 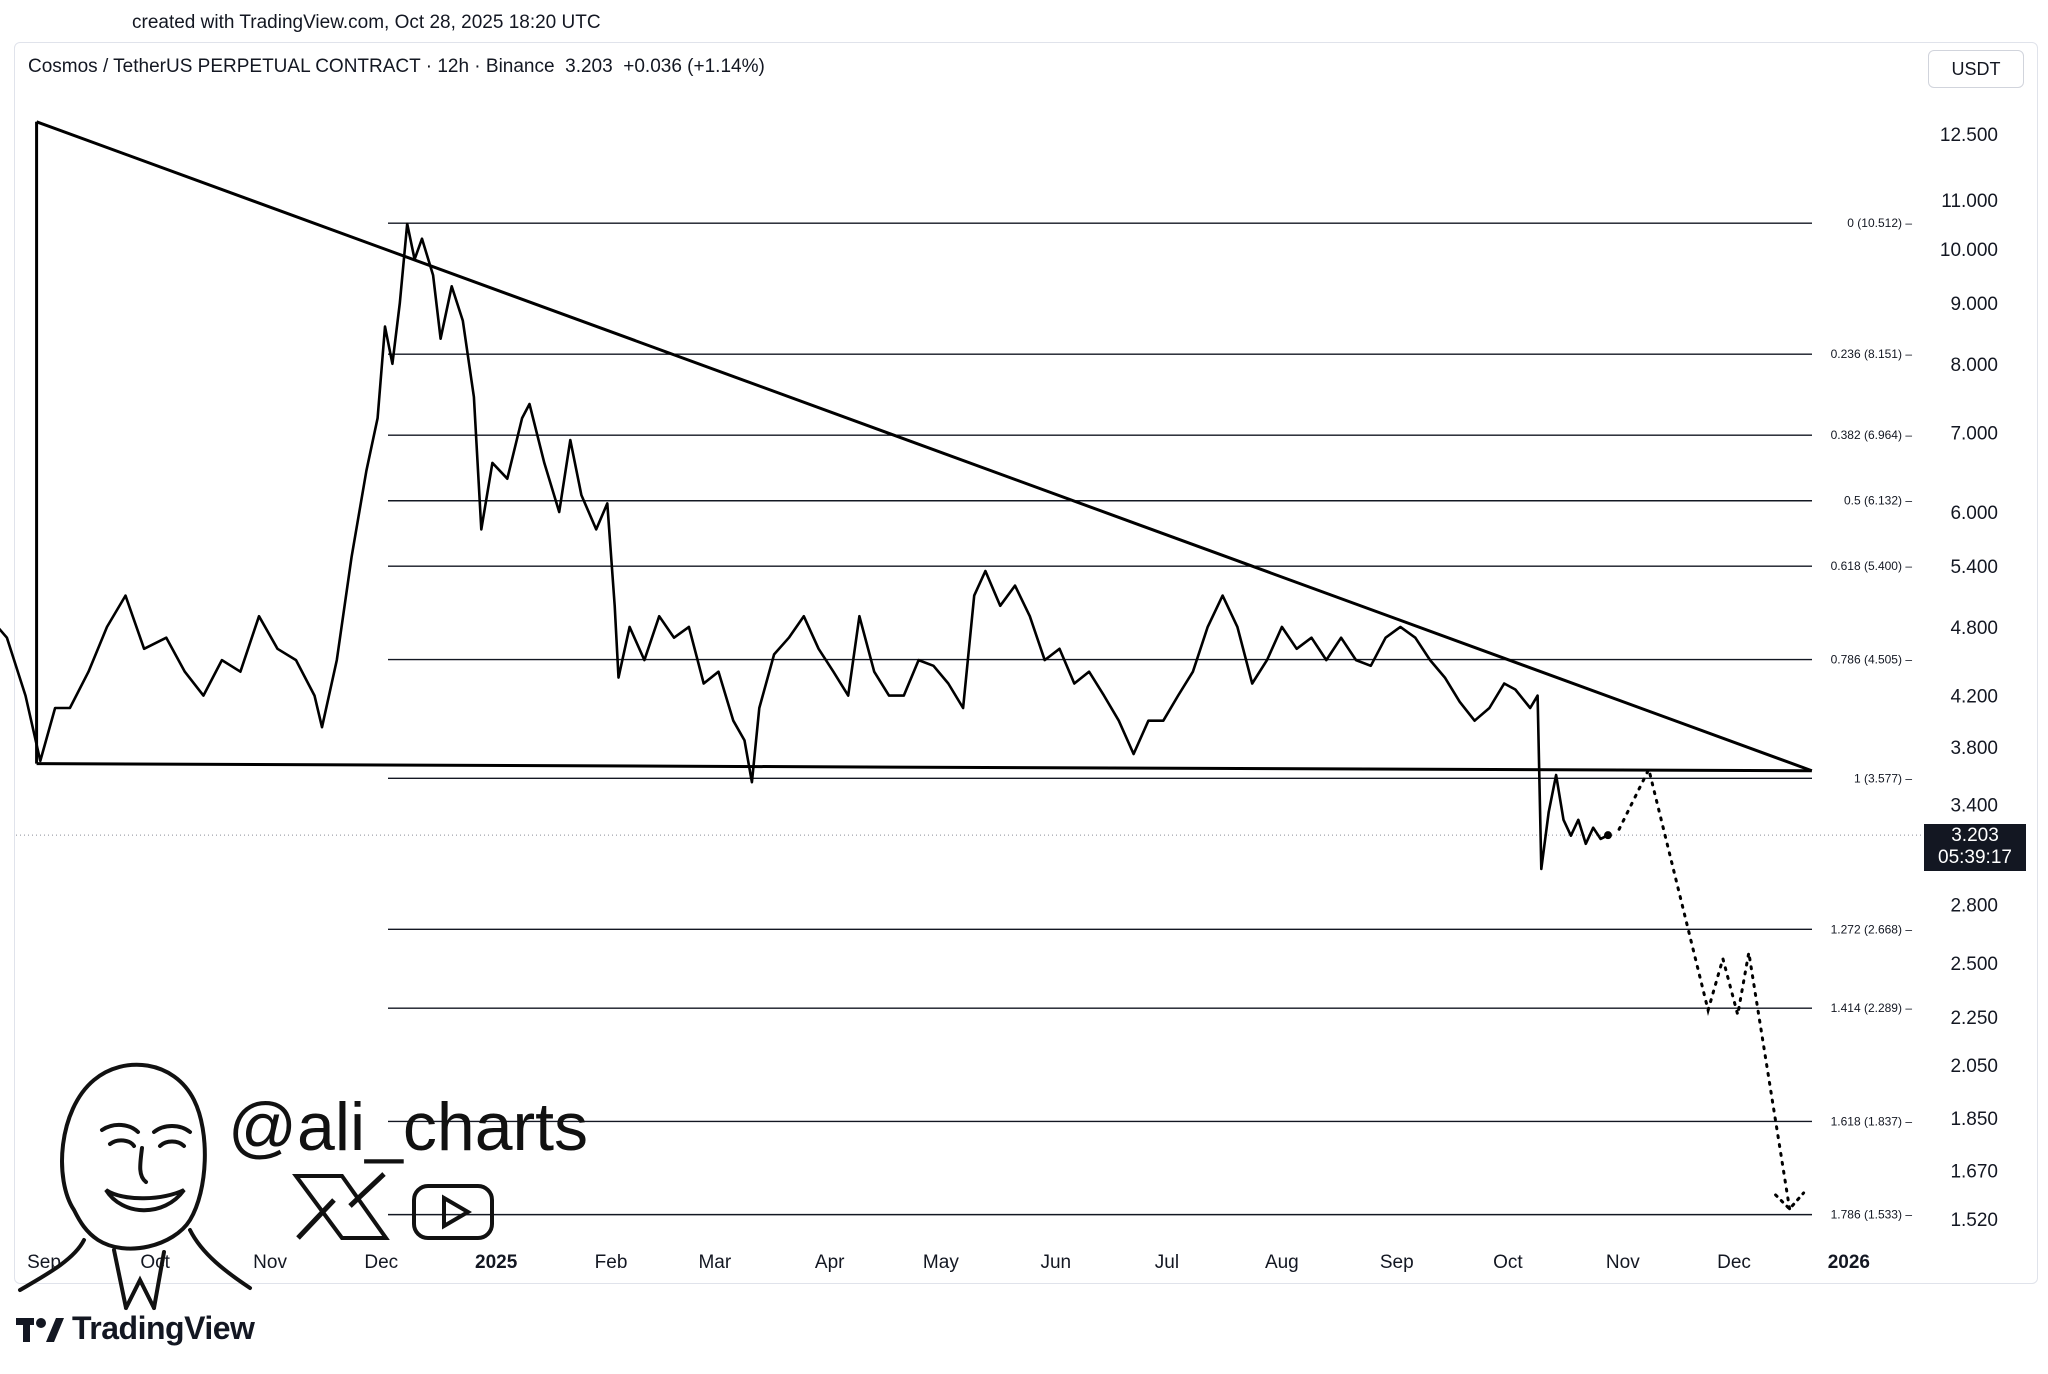 I want to click on price-change: +0.036 (+1.14%), so click(x=694, y=66).